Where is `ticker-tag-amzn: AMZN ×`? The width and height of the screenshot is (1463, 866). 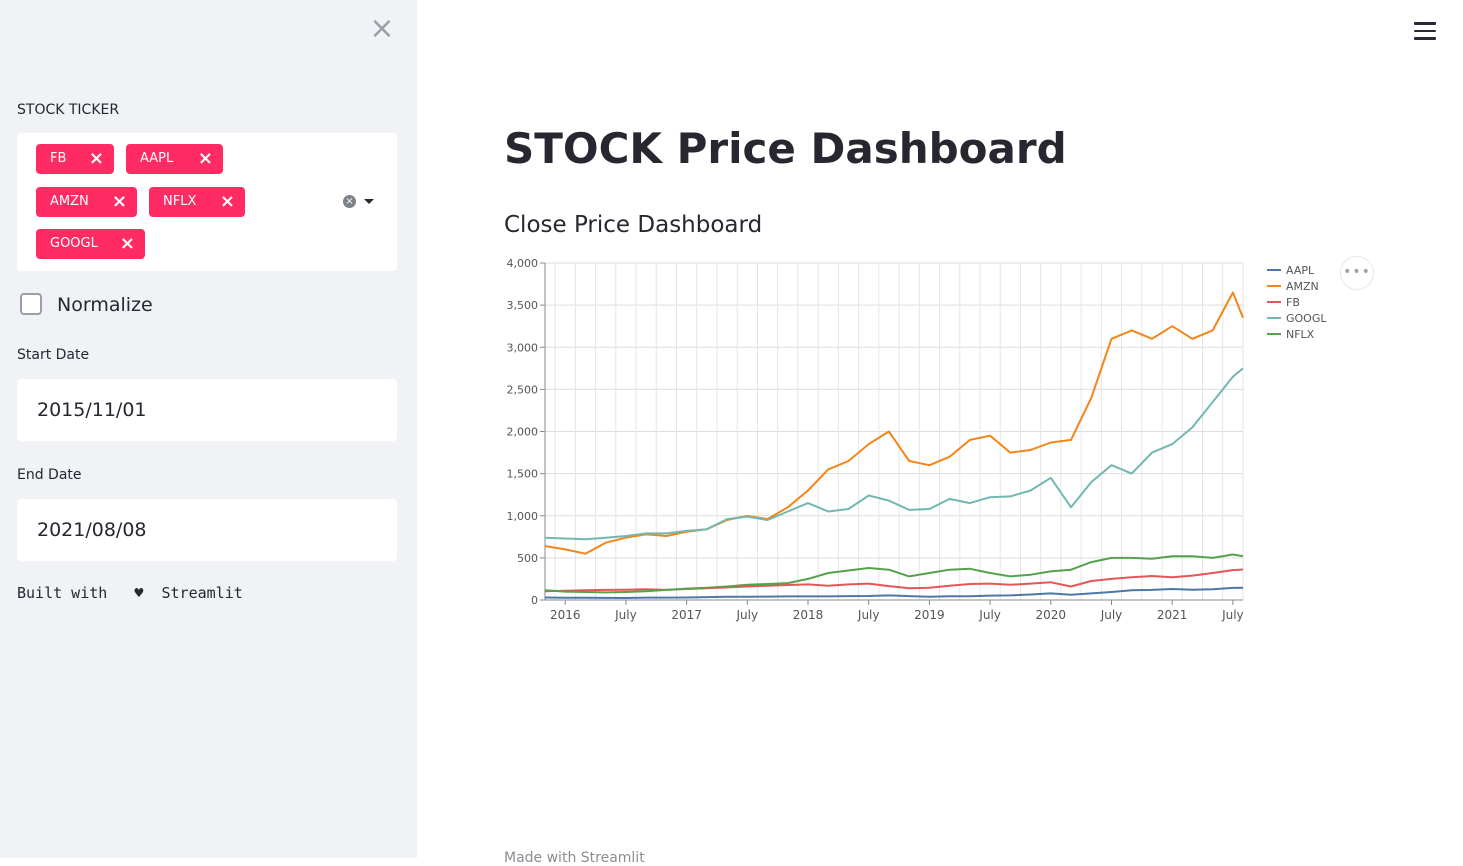 ticker-tag-amzn: AMZN × is located at coordinates (86, 202).